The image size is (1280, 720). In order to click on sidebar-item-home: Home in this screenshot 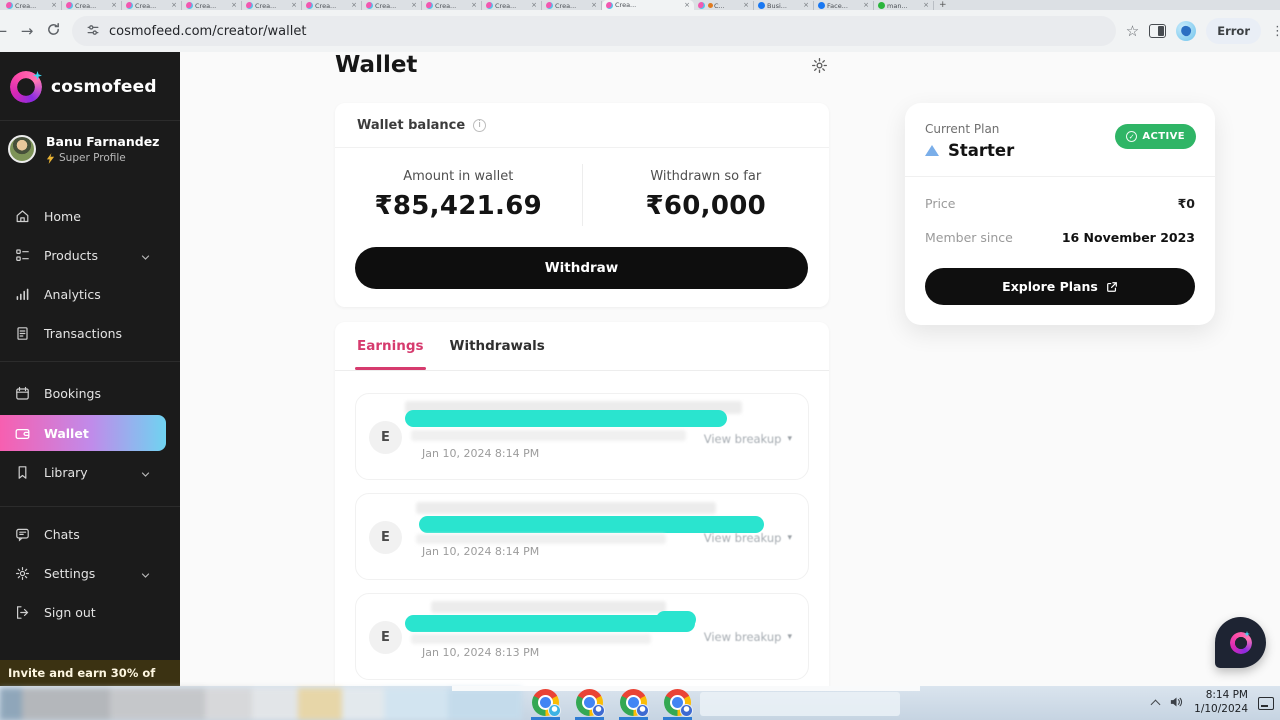, I will do `click(90, 216)`.